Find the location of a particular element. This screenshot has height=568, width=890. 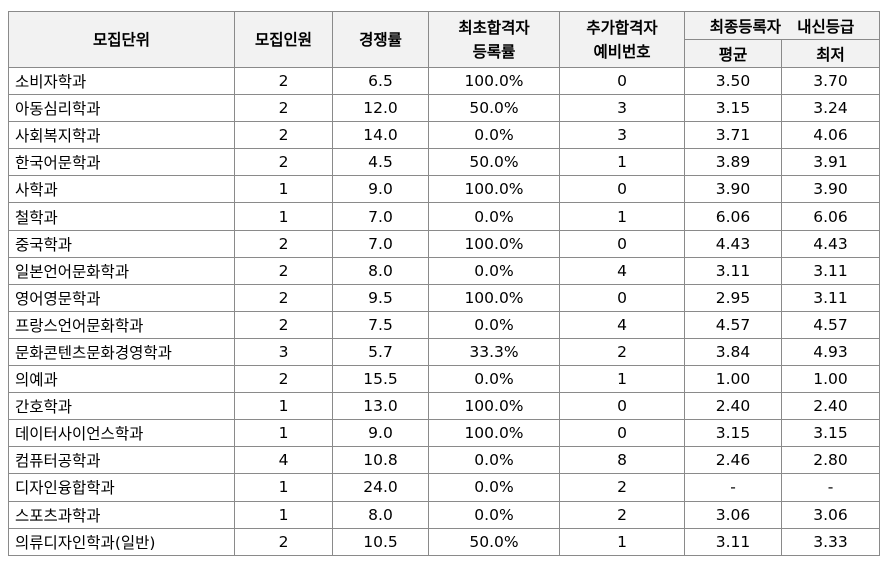

cell-minimum-grade: 1.00 is located at coordinates (830, 379).